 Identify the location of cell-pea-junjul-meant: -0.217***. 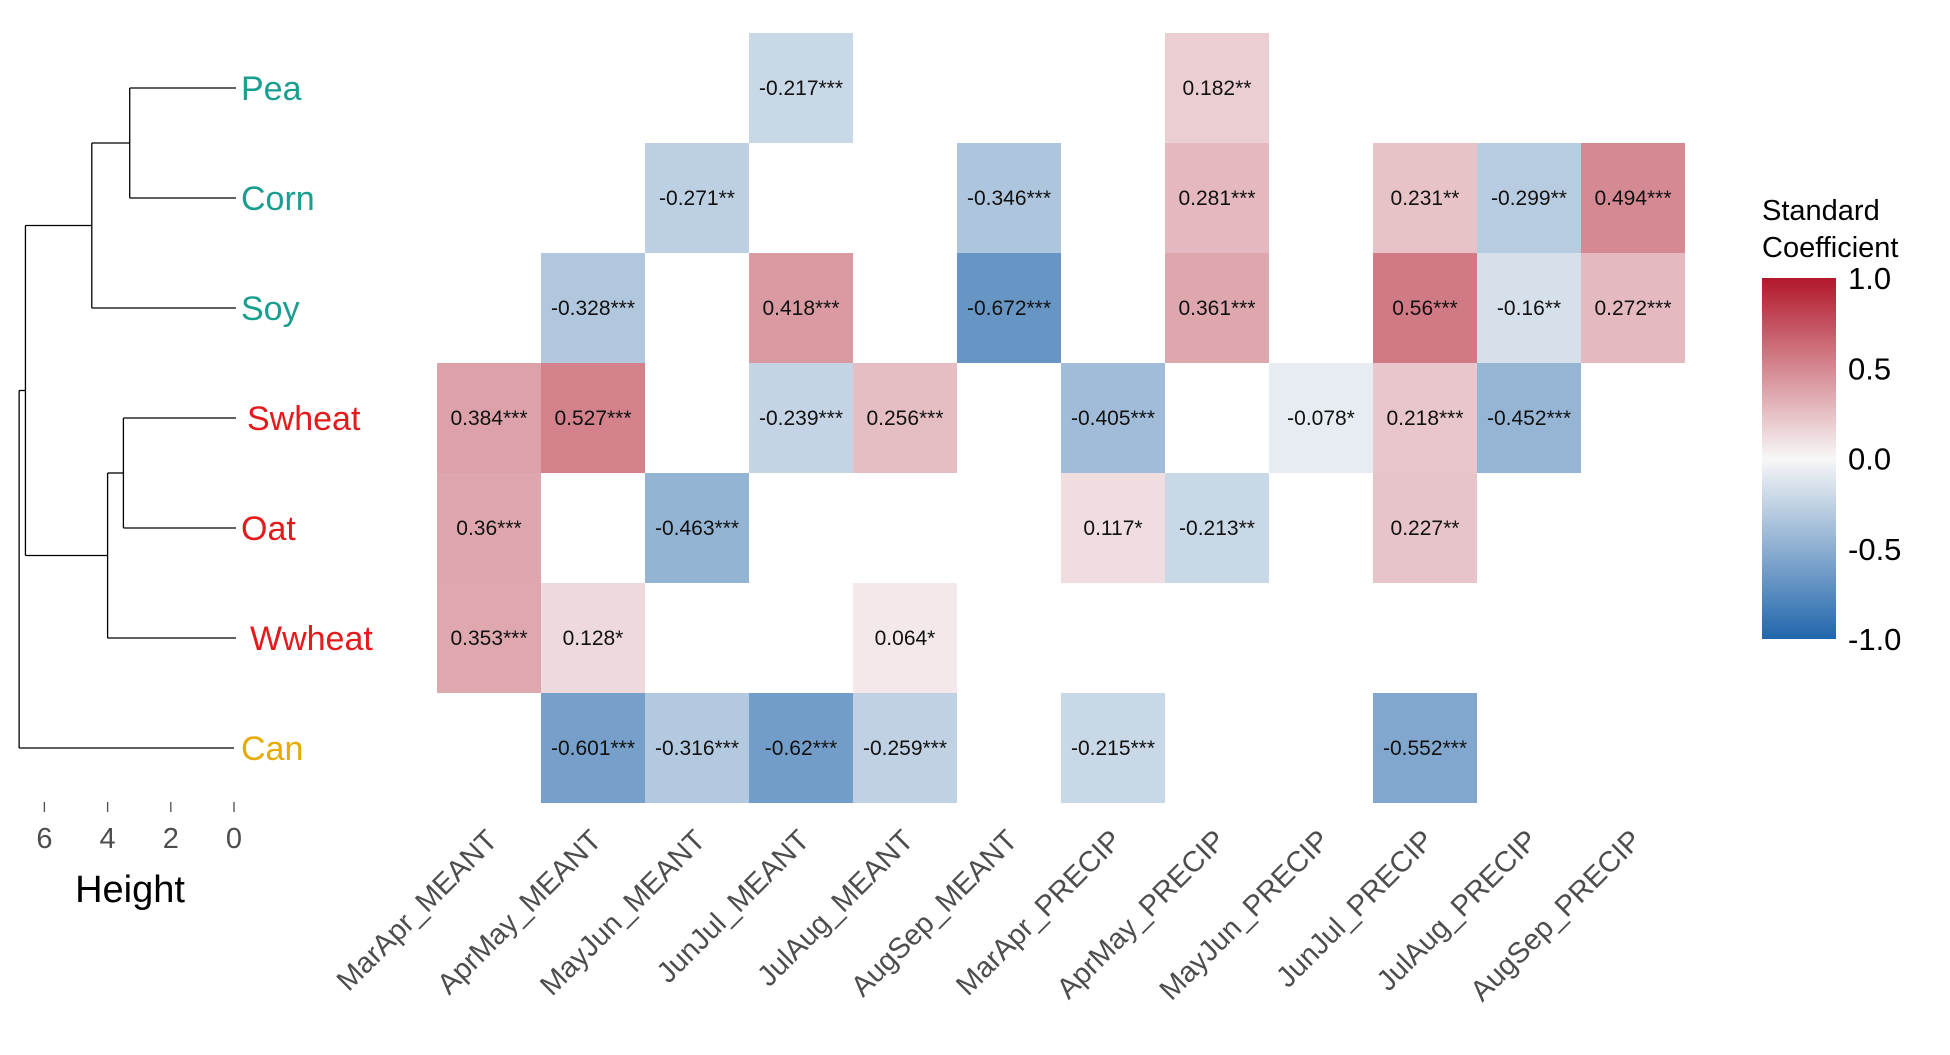
(801, 88).